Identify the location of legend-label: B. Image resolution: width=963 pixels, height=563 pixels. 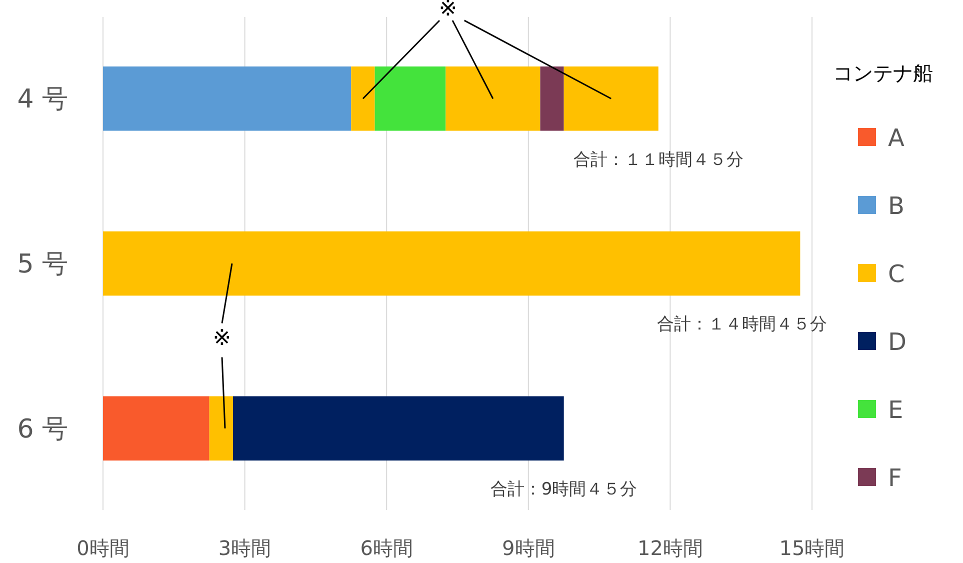
(896, 206).